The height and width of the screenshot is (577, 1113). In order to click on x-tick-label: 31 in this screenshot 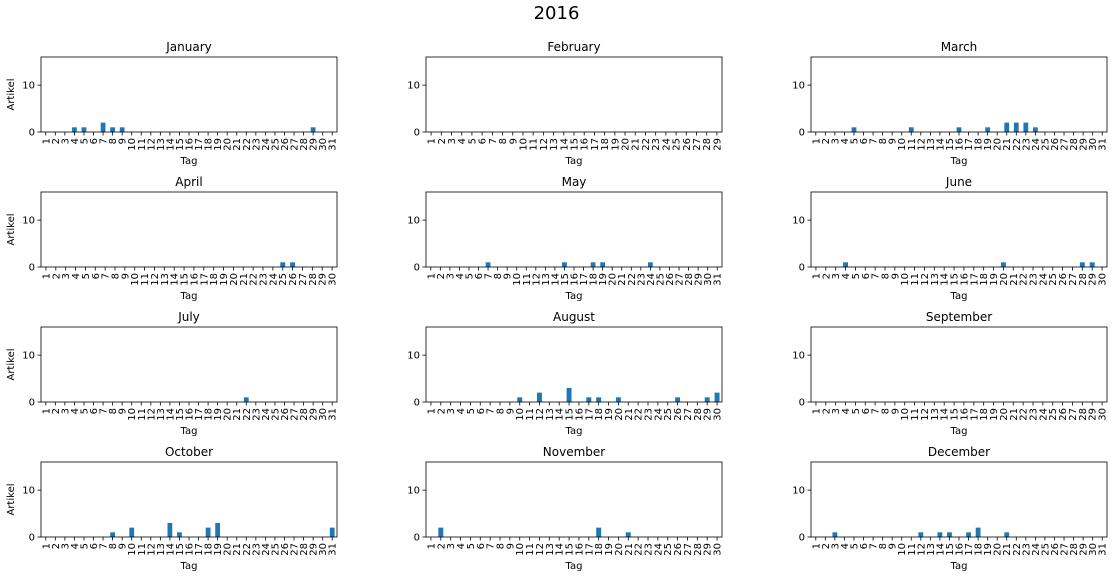, I will do `click(718, 279)`.